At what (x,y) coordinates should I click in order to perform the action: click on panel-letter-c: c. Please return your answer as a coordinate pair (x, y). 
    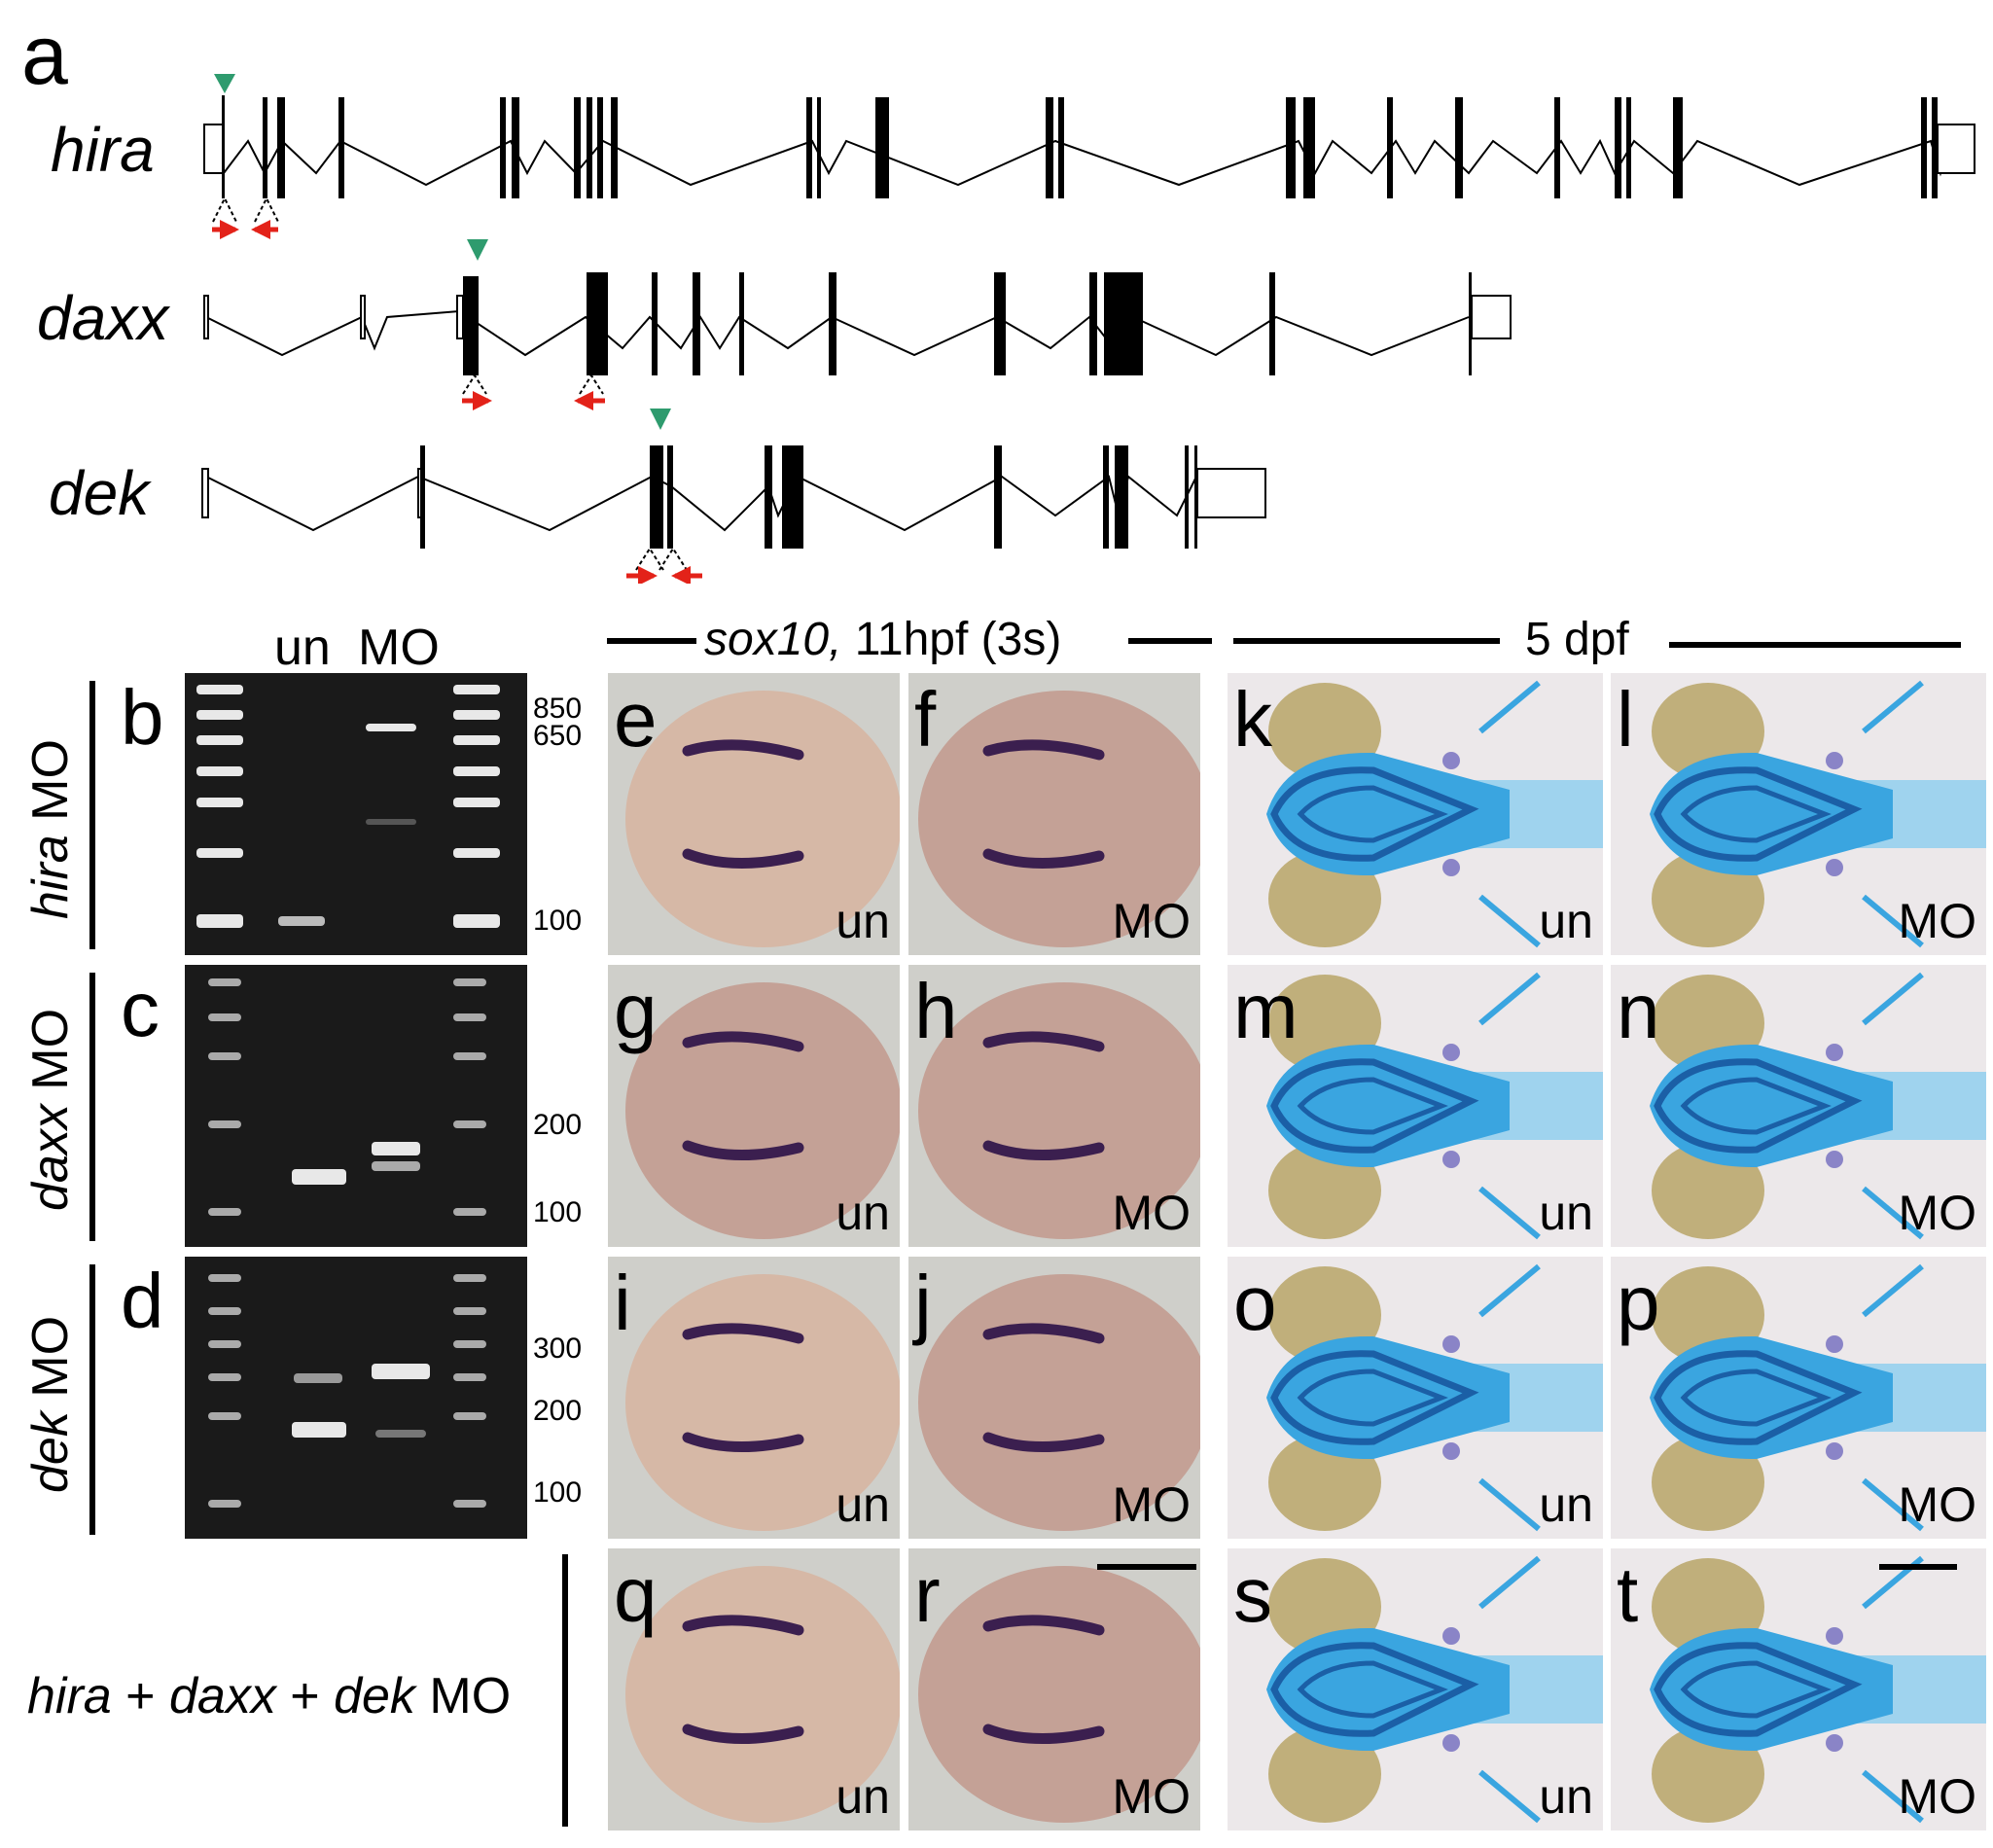
    Looking at the image, I should click on (140, 1009).